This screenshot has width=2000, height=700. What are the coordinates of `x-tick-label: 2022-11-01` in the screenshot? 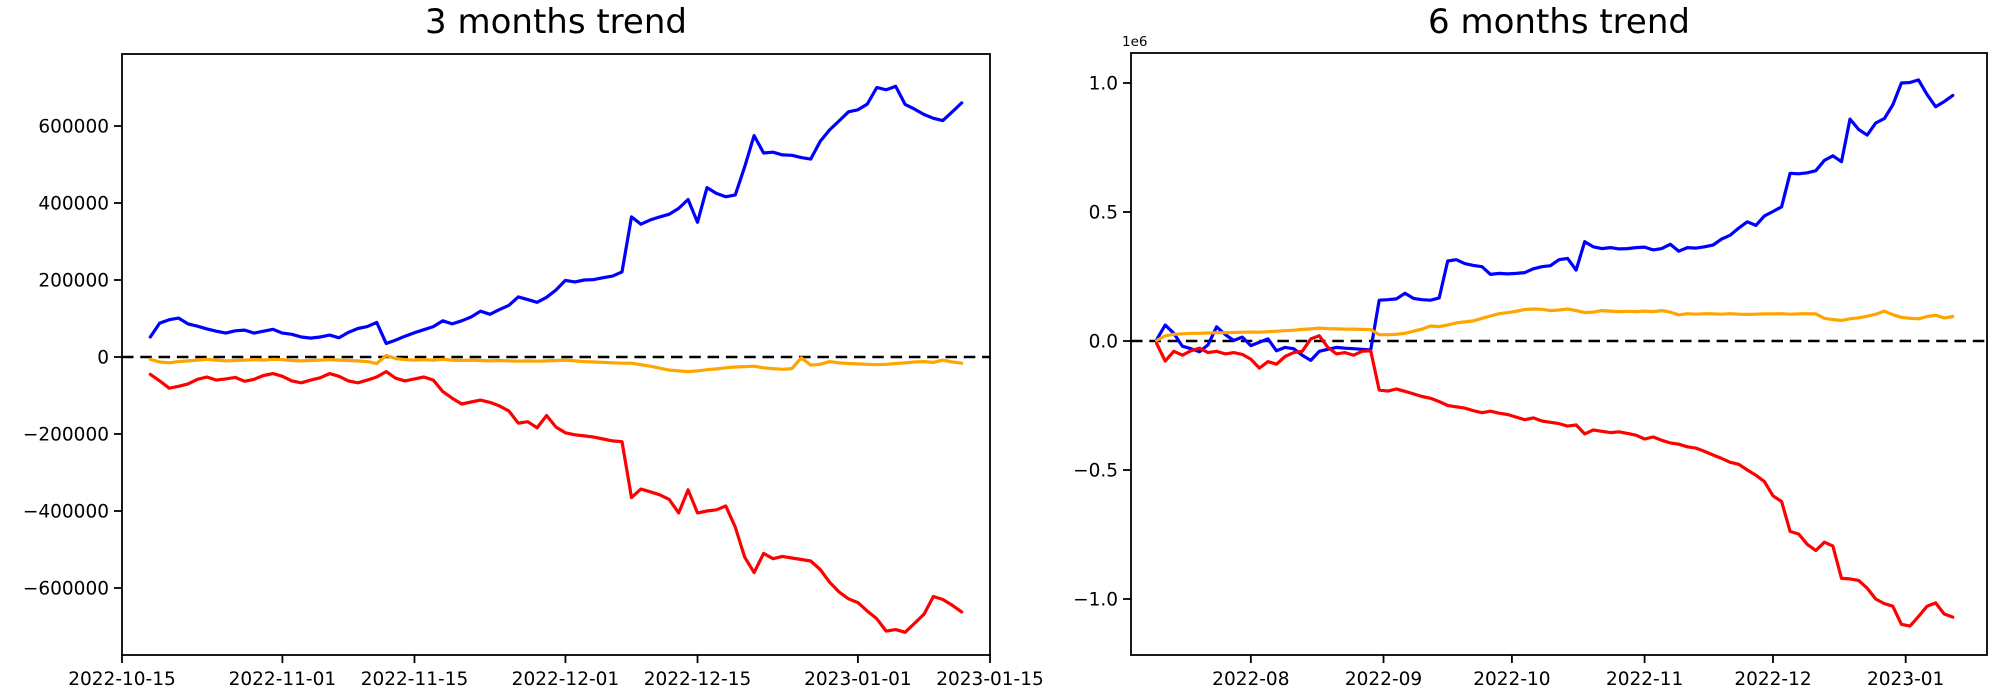 It's located at (283, 679).